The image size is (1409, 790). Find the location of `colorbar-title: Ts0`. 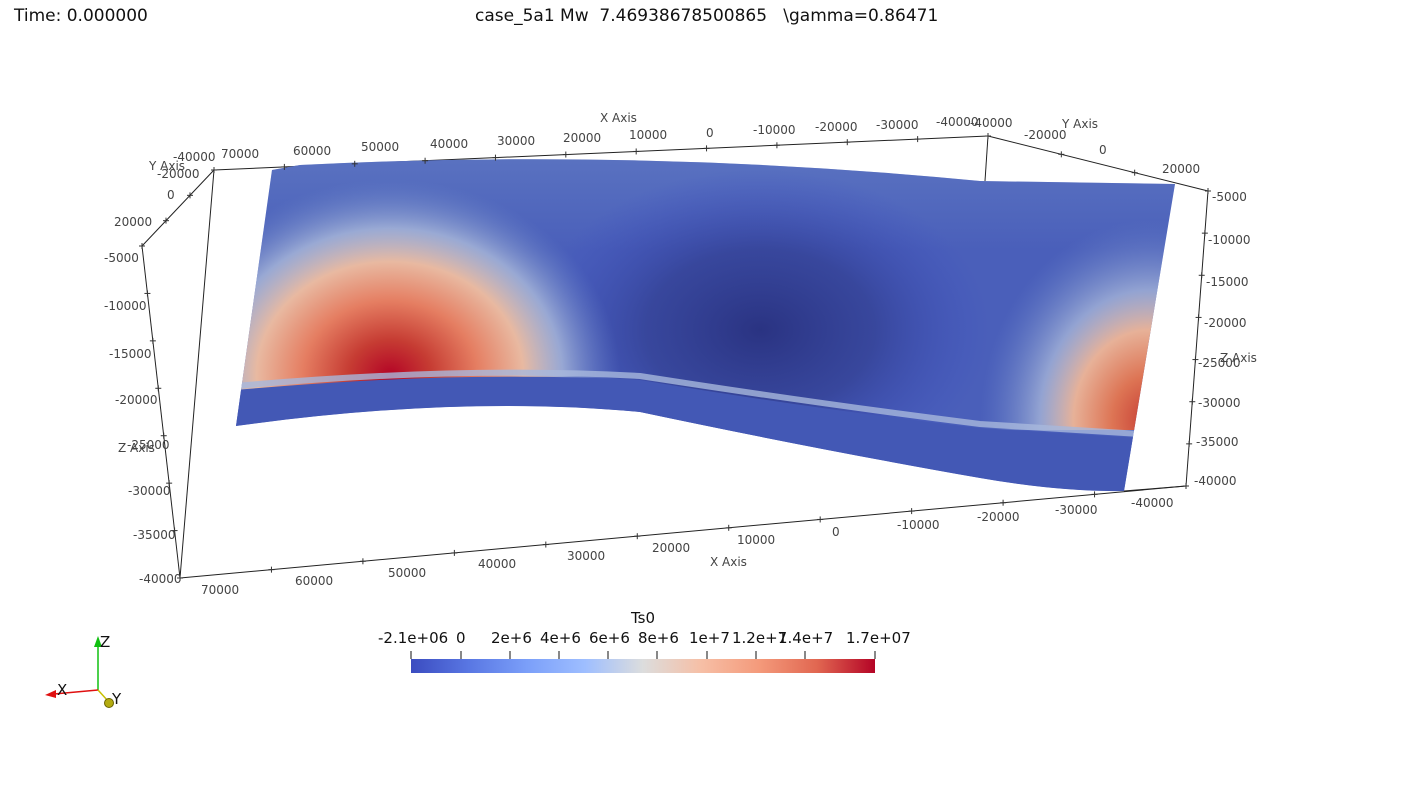

colorbar-title: Ts0 is located at coordinates (642, 618).